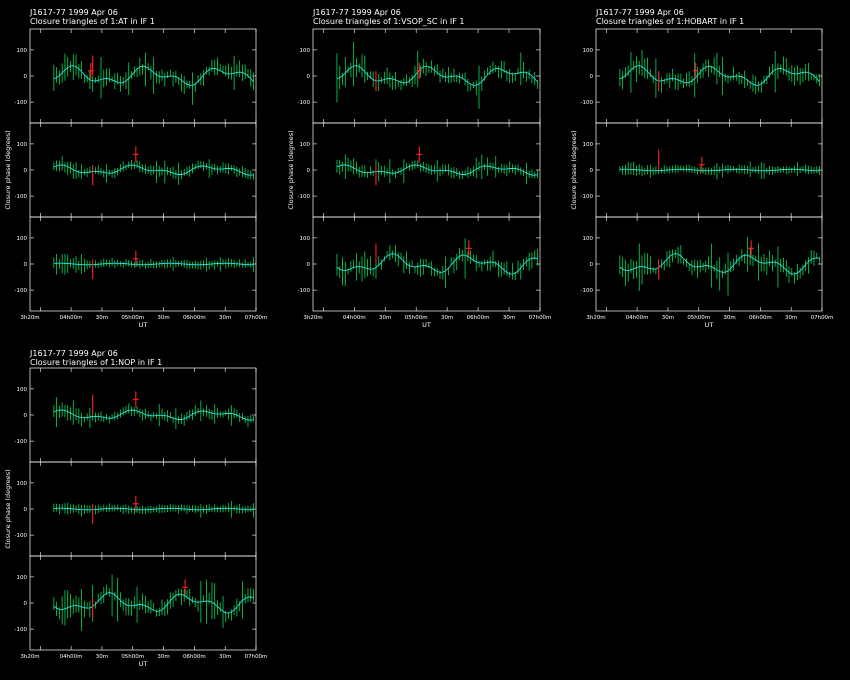  Describe the element at coordinates (92, 21) in the screenshot. I see `figure-title: Closure triangles of 1:AT in IF 1` at that location.